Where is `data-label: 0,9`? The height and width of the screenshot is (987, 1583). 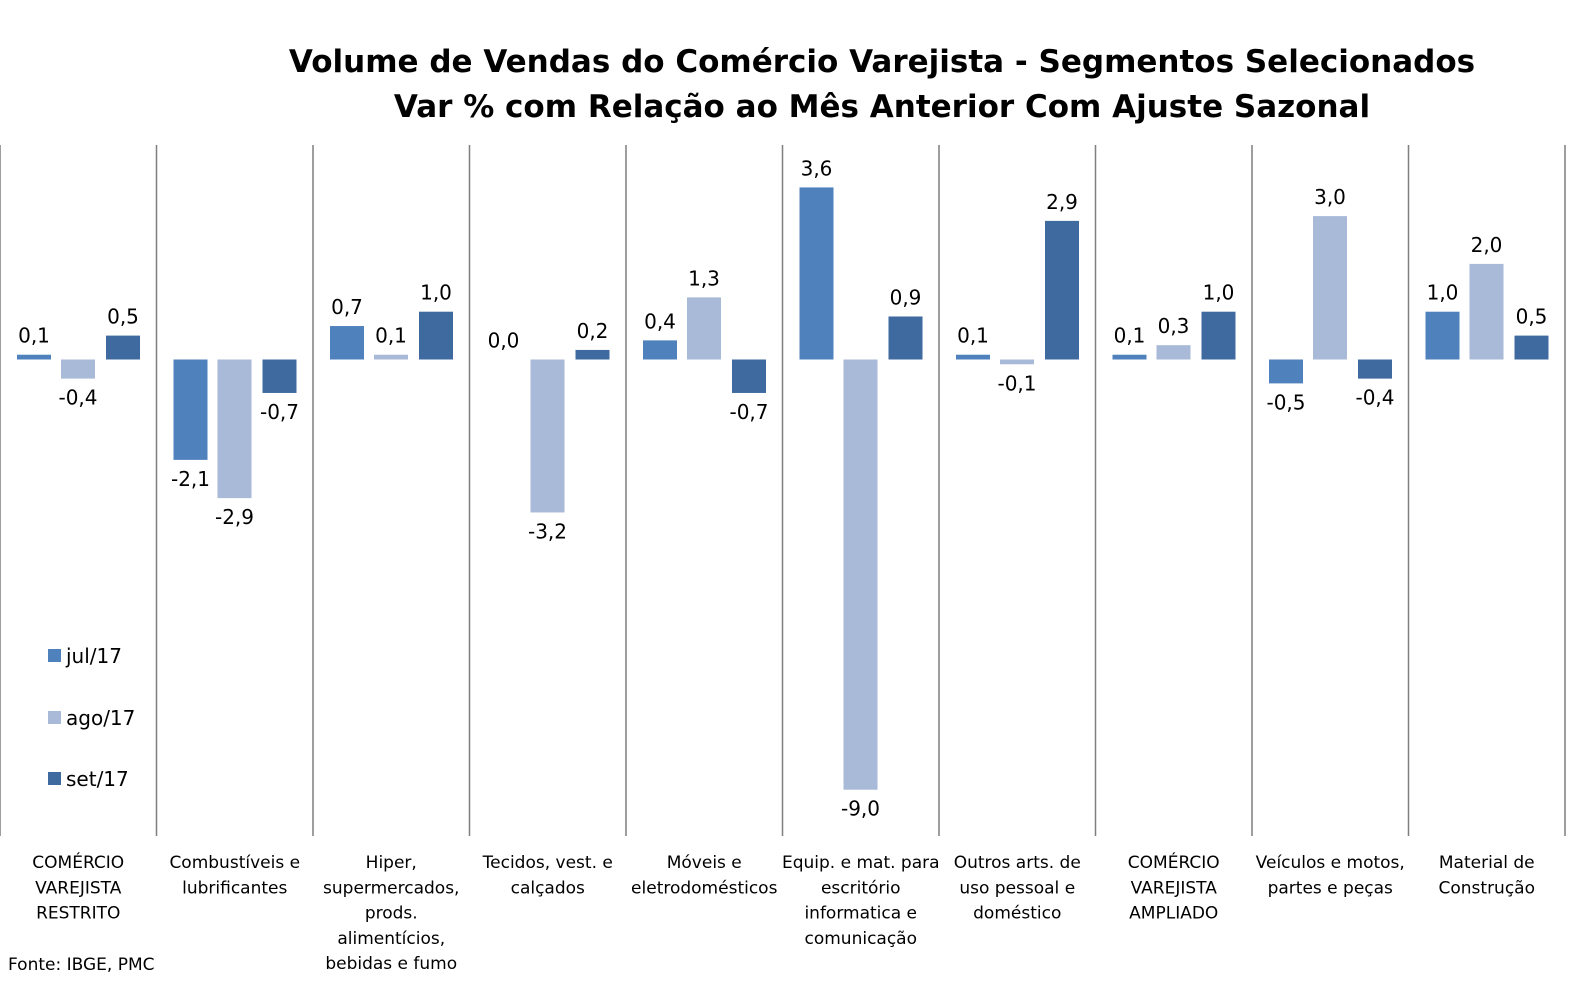 data-label: 0,9 is located at coordinates (906, 297).